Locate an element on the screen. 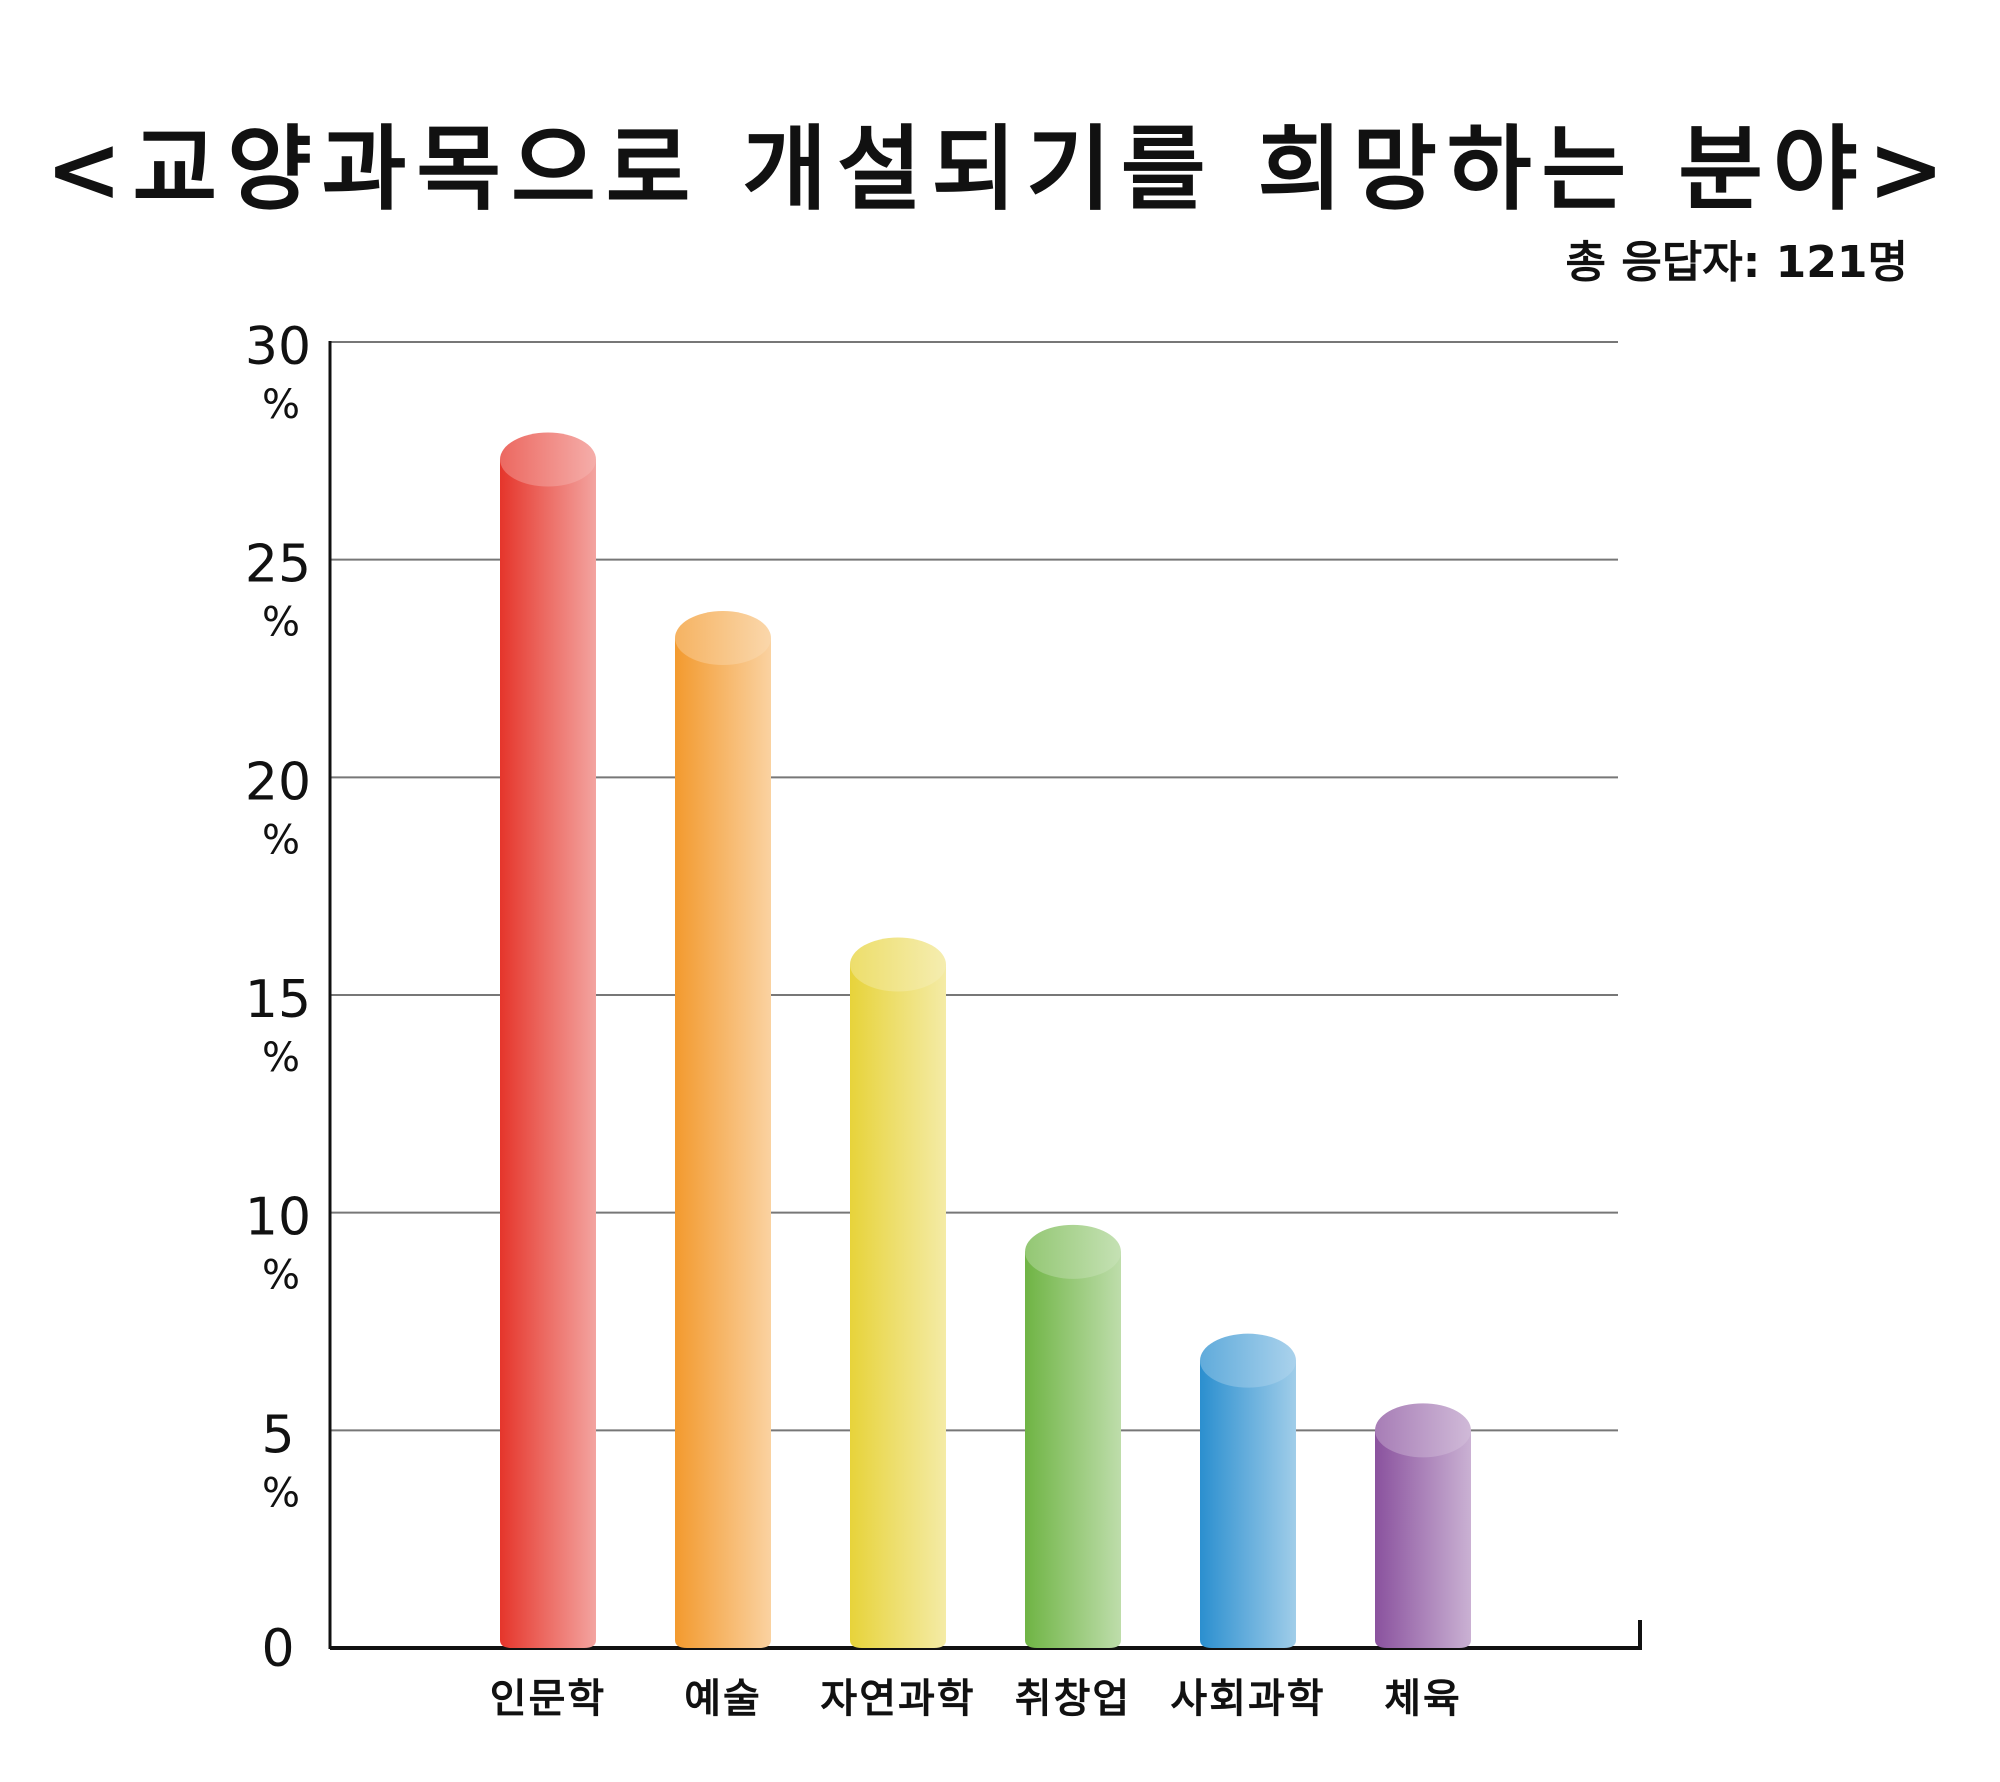 Image resolution: width=2000 pixels, height=1782 pixels. x-tick-label: 자연과학 is located at coordinates (897, 1698).